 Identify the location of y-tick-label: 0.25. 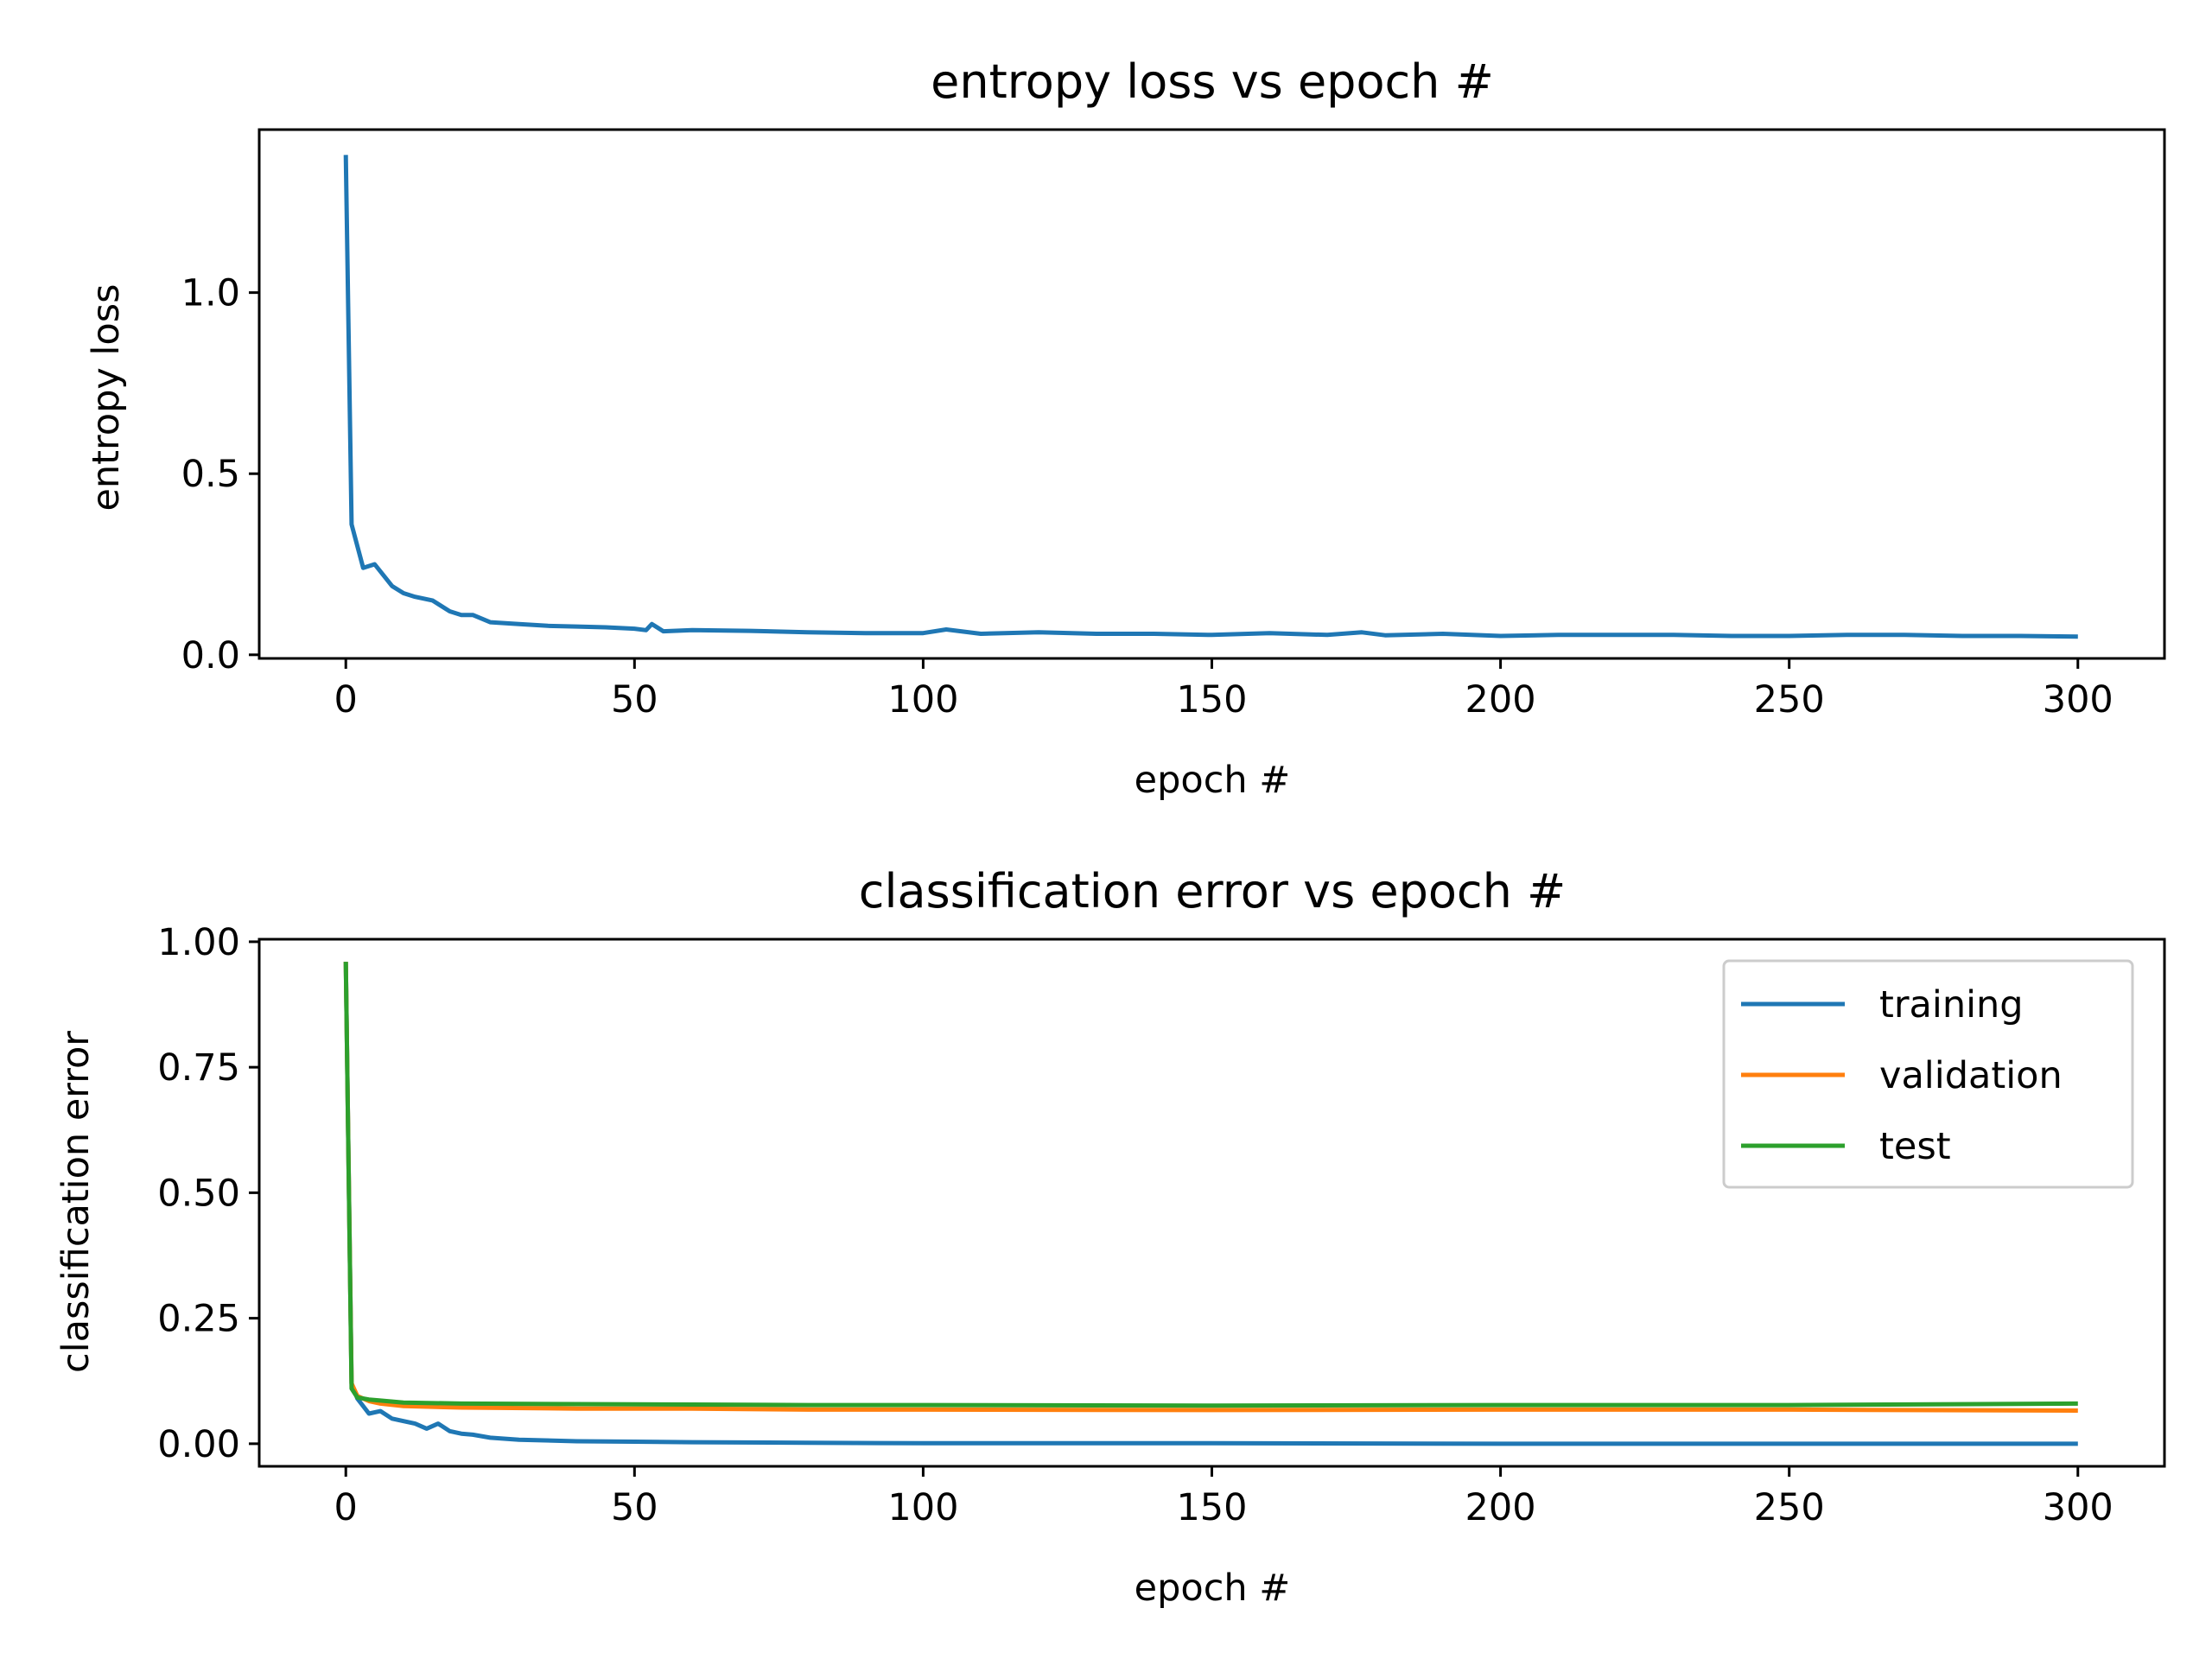
(198, 1319).